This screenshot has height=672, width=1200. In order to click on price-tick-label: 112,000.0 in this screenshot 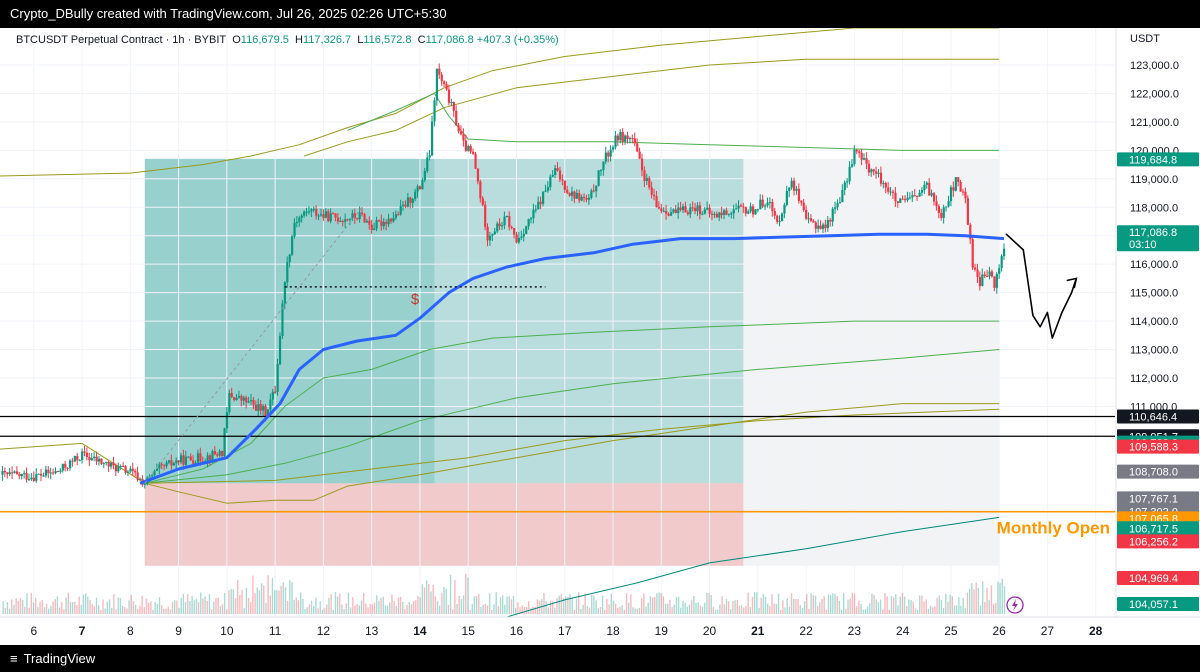, I will do `click(1154, 379)`.